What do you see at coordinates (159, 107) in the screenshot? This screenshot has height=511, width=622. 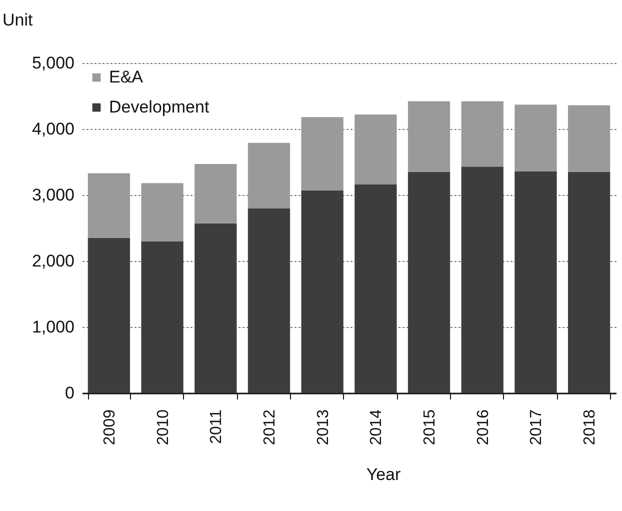 I see `legend-label: Development` at bounding box center [159, 107].